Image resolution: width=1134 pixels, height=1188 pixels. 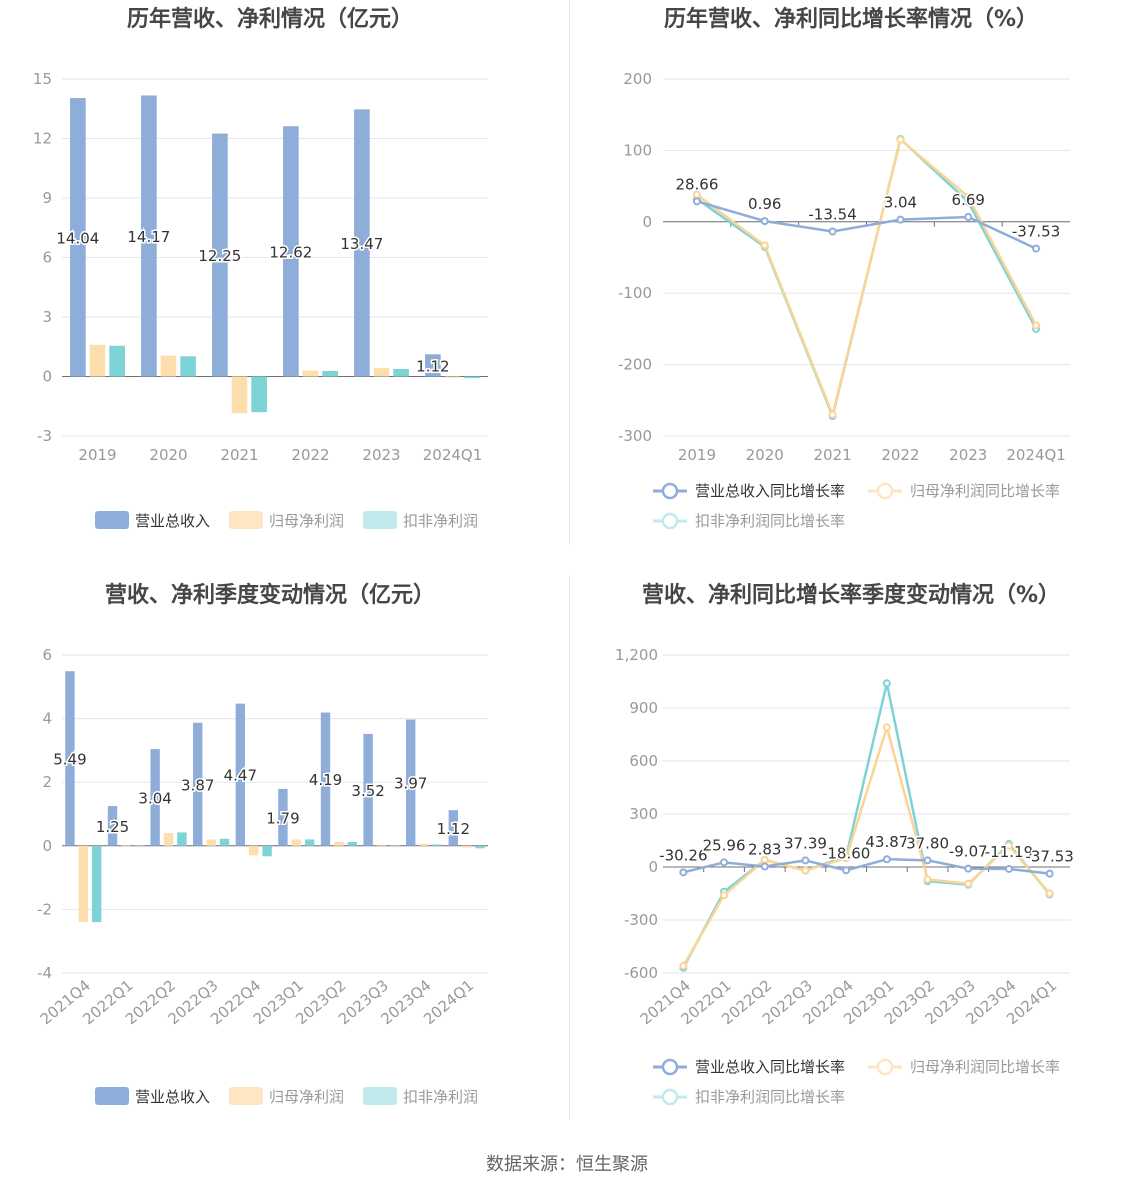 I want to click on y-tick-label: 900, so click(x=643, y=708).